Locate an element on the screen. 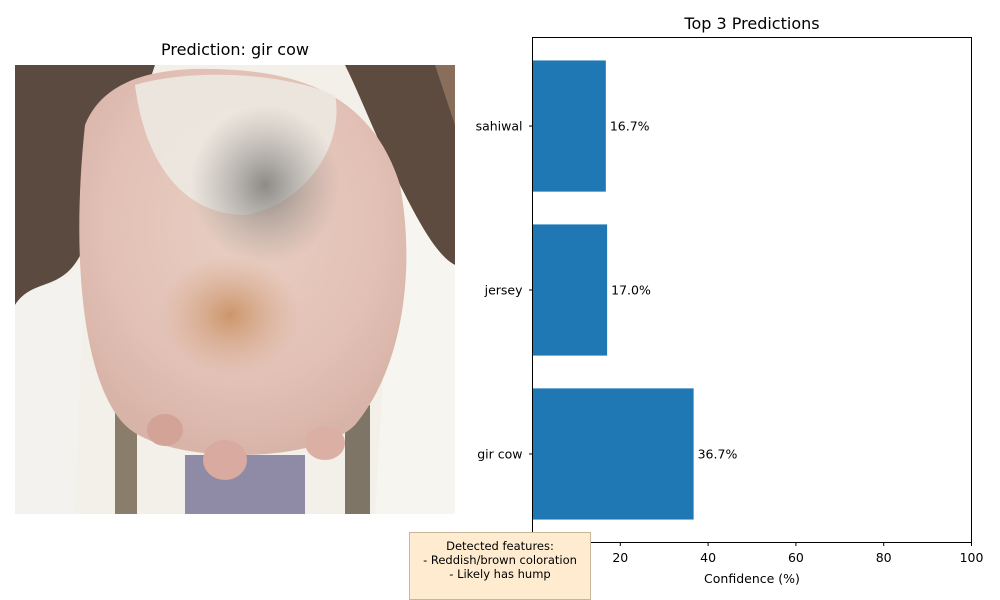  features-heading: Detected features: is located at coordinates (500, 546).